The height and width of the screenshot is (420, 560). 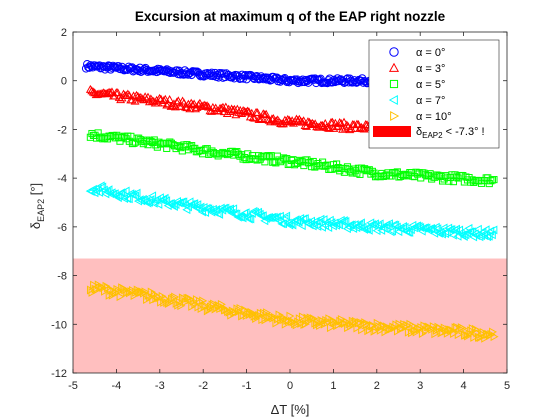 I want to click on y-tick-label: -12, so click(x=59, y=374).